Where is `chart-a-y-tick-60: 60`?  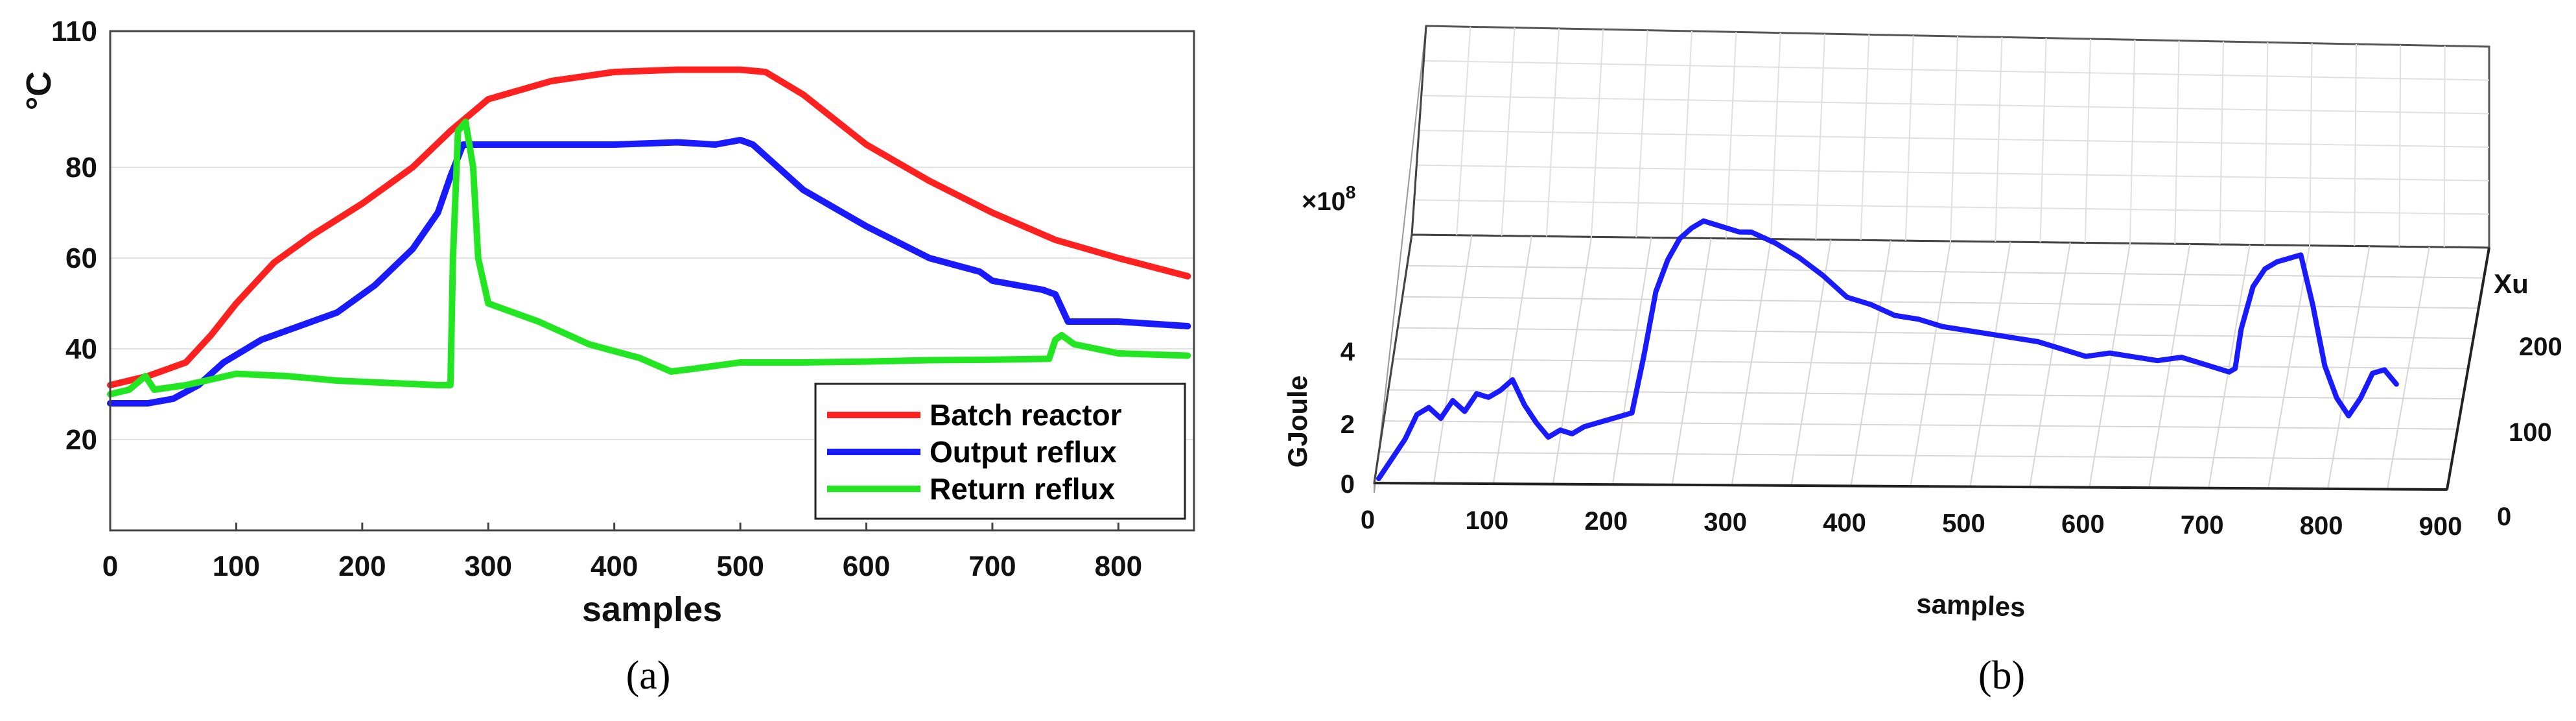 chart-a-y-tick-60: 60 is located at coordinates (81, 258).